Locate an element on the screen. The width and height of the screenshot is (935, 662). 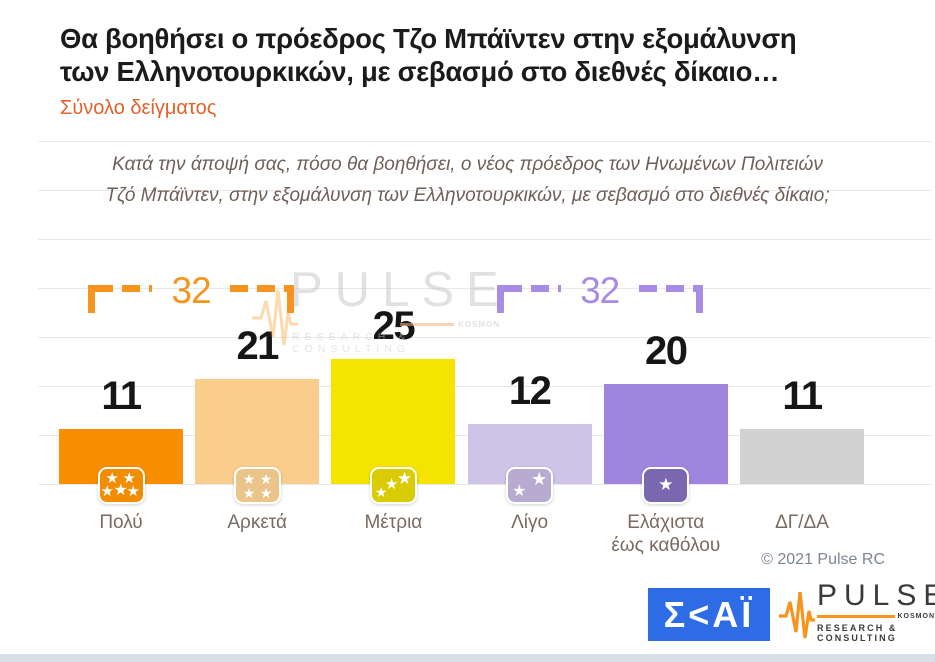
bottom-strip is located at coordinates (467, 658).